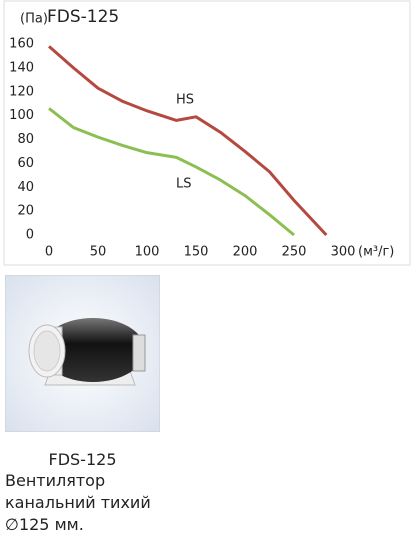 The height and width of the screenshot is (536, 415). I want to click on y-tick-label: 60, so click(25, 163).